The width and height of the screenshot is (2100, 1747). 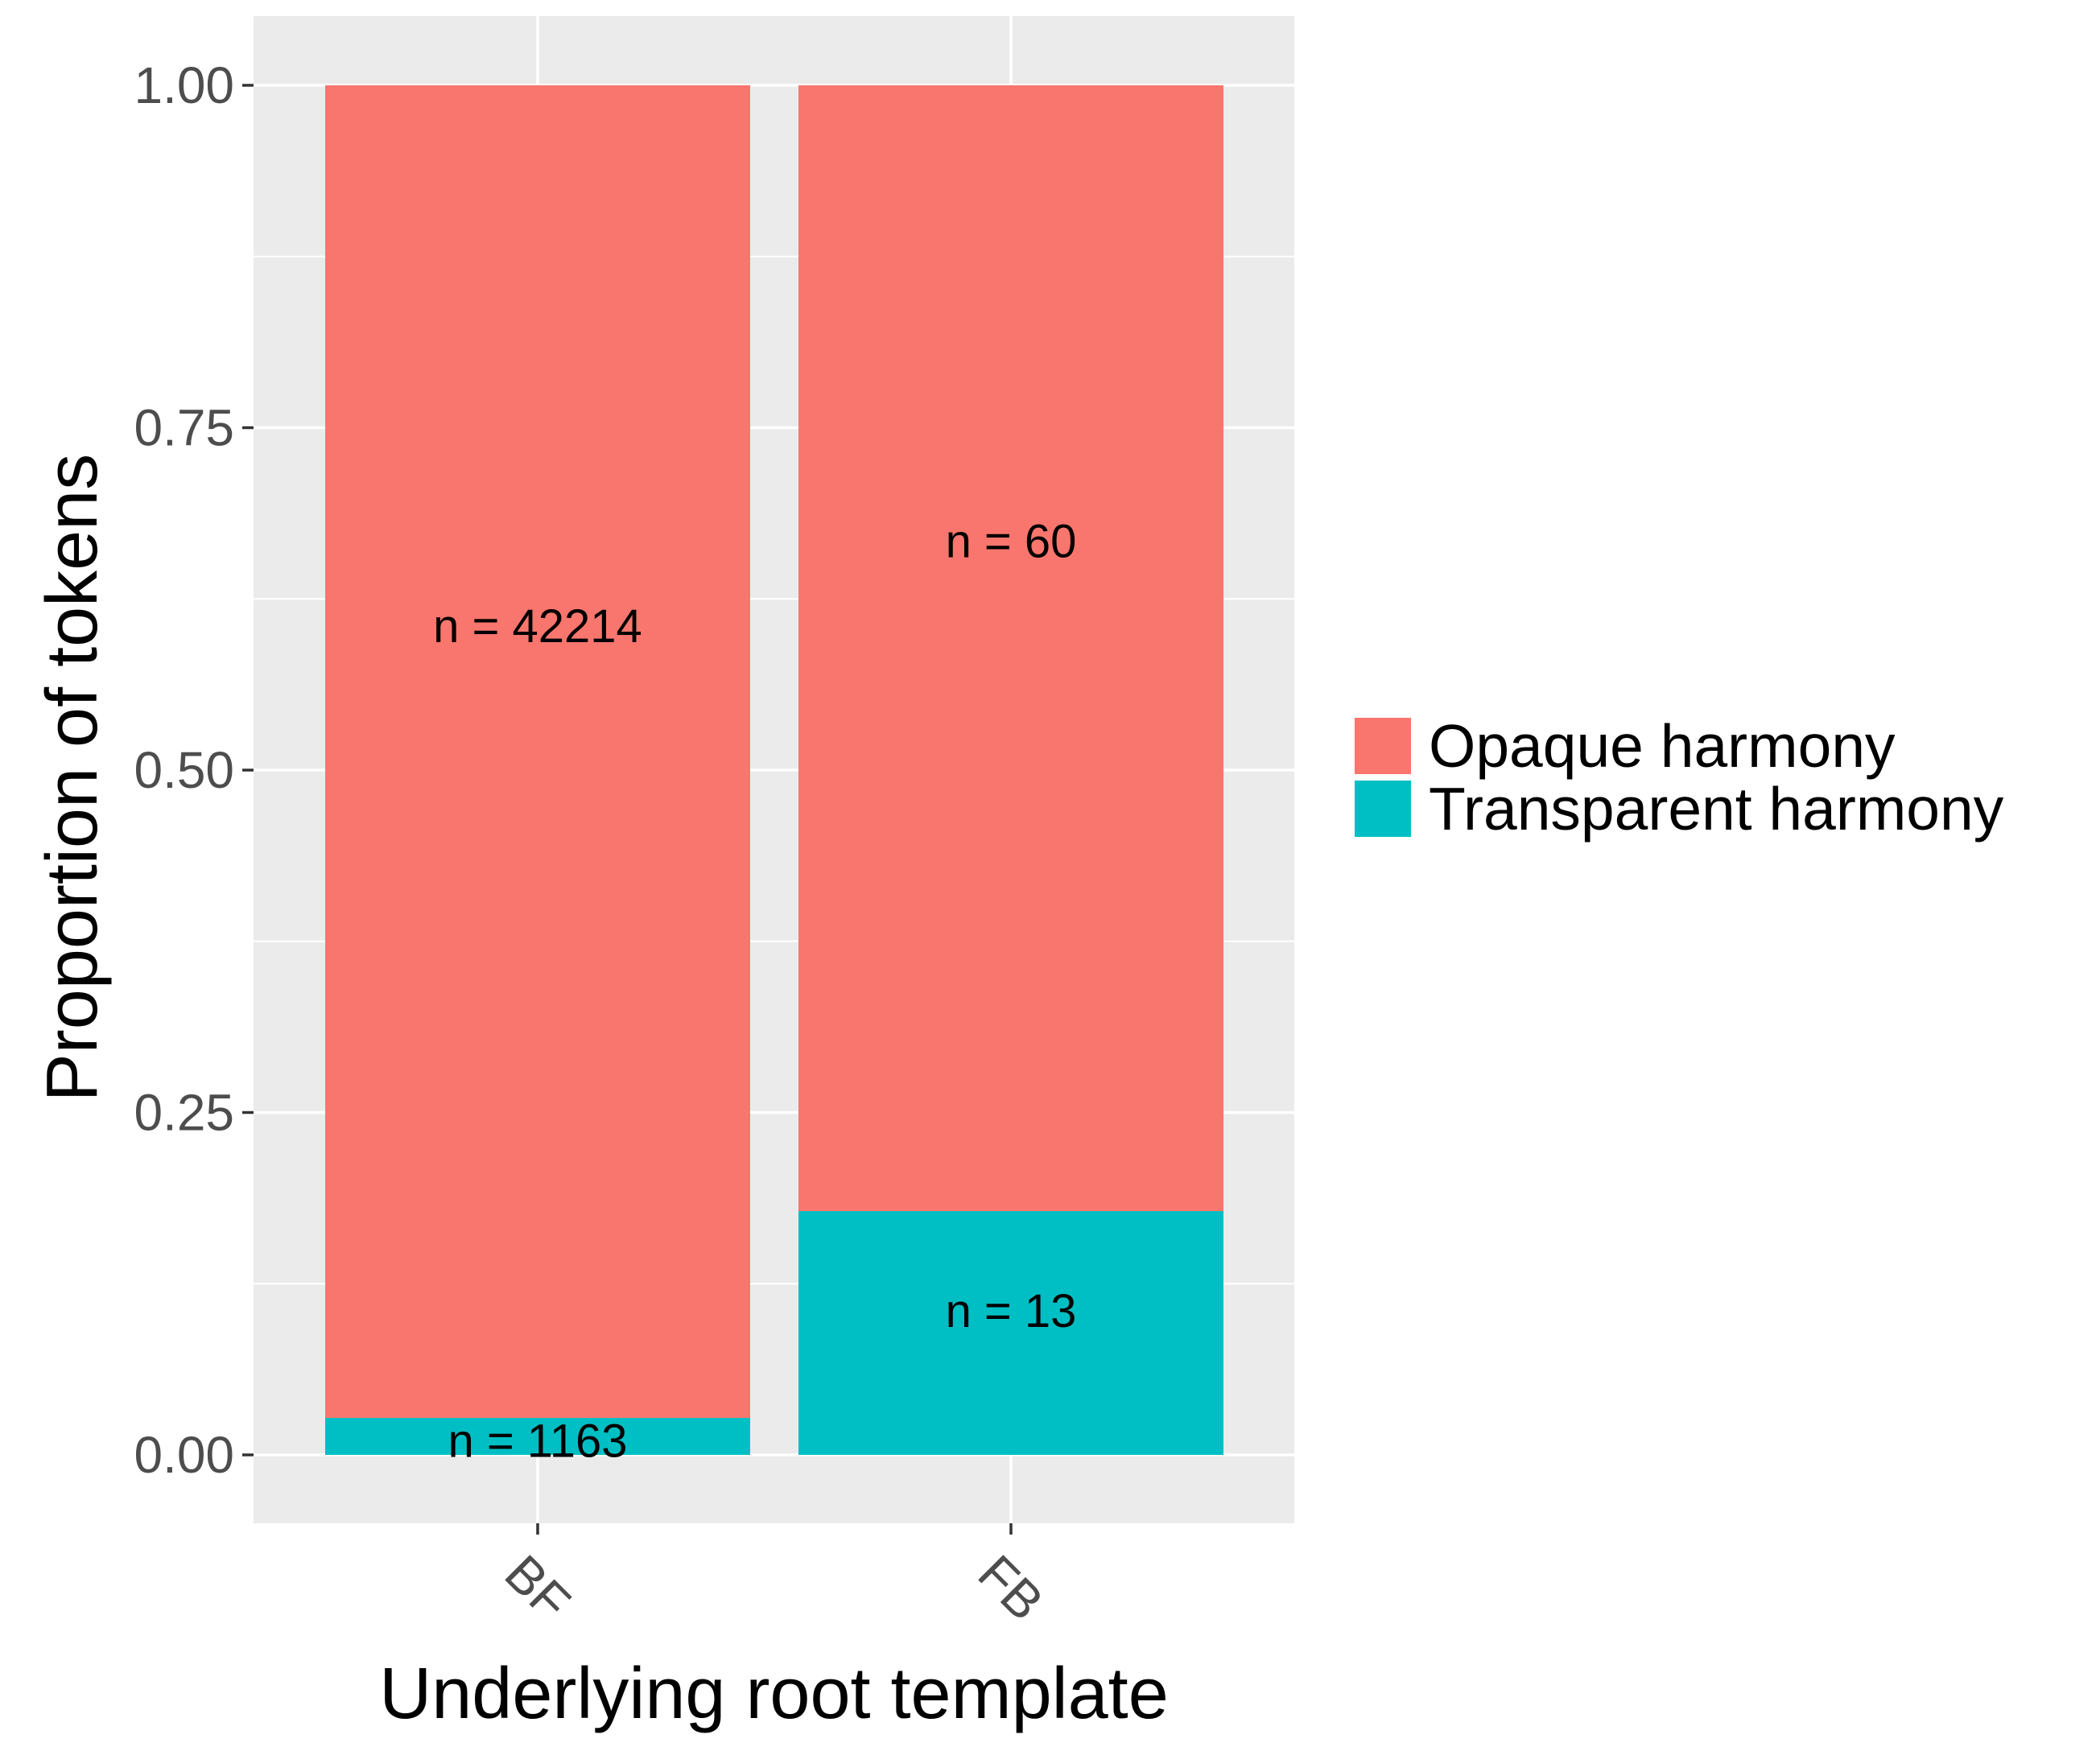 What do you see at coordinates (537, 1441) in the screenshot?
I see `data-label: n = 1163` at bounding box center [537, 1441].